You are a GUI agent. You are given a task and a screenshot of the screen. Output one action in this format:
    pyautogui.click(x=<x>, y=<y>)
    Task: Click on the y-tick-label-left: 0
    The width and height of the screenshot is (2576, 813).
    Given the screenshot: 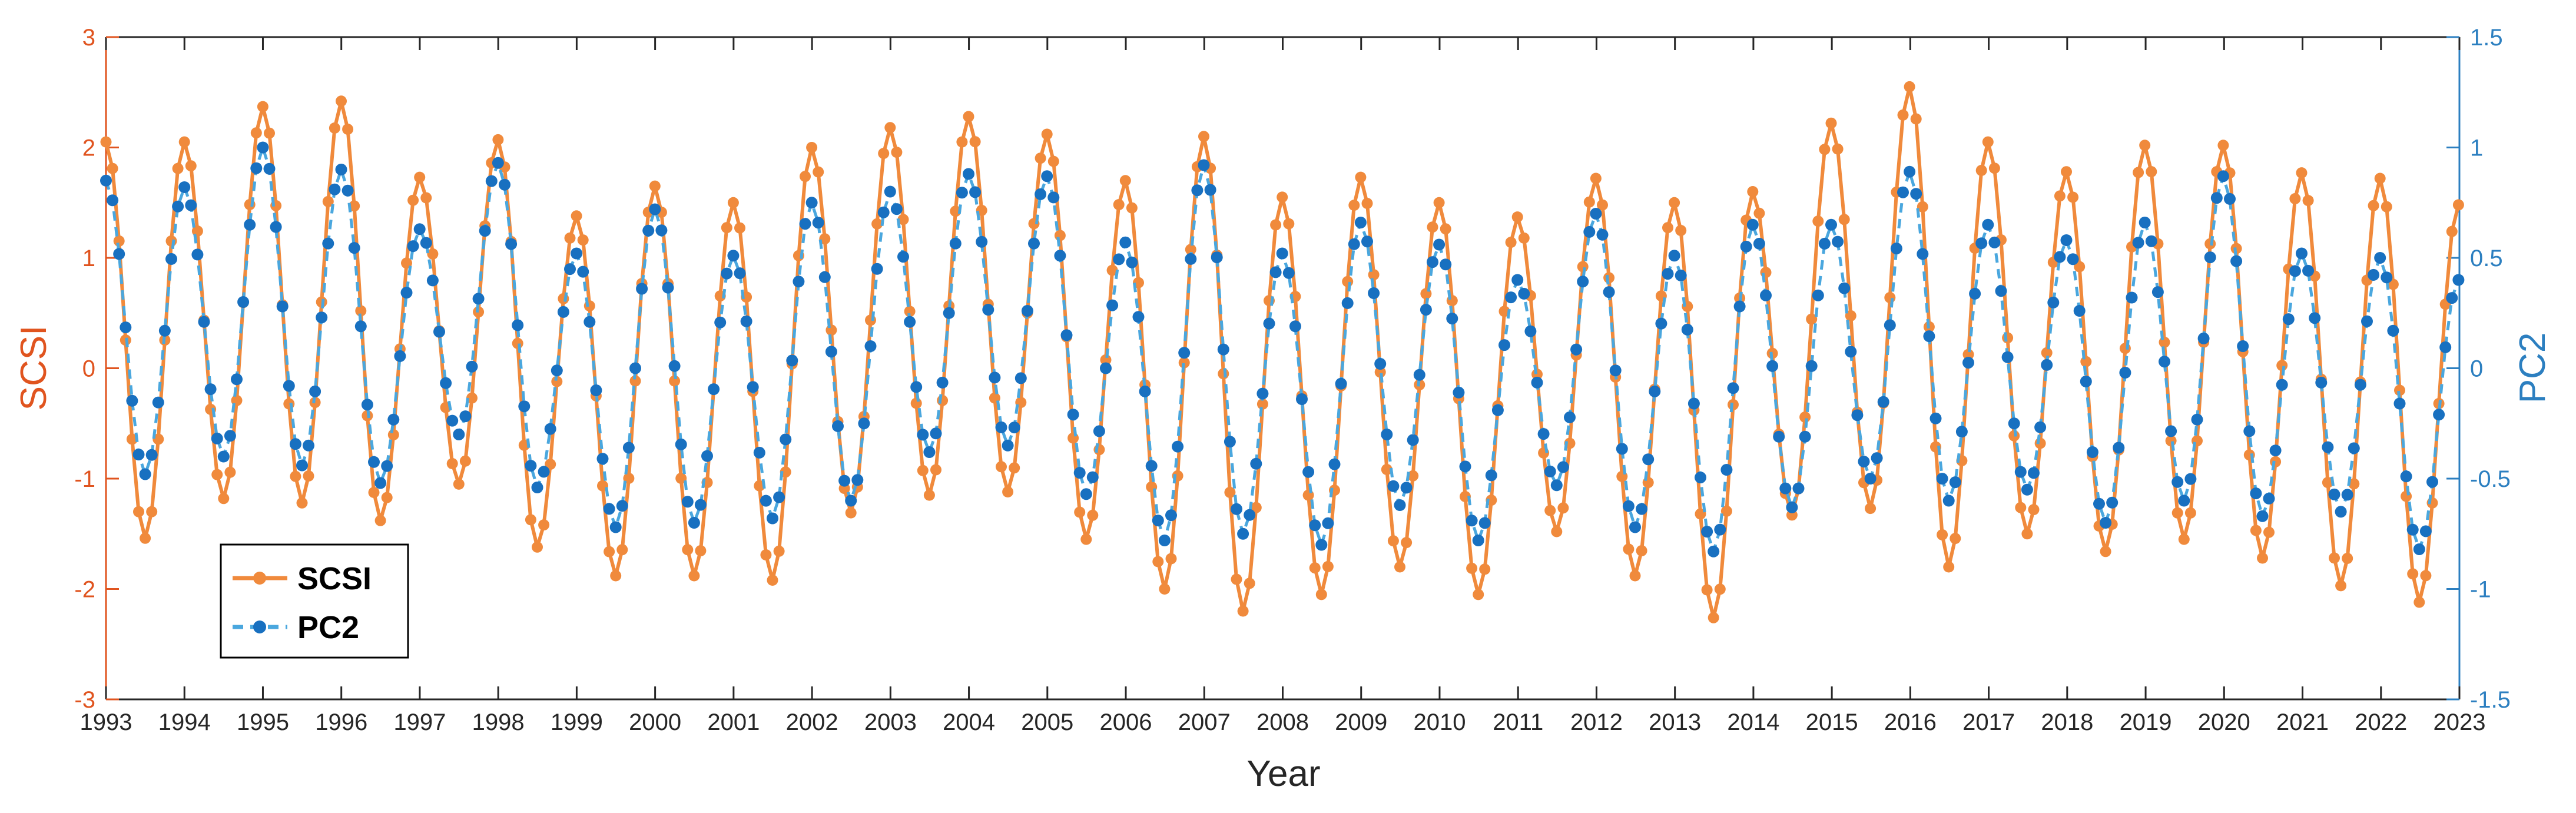 What is the action you would take?
    pyautogui.click(x=88, y=369)
    